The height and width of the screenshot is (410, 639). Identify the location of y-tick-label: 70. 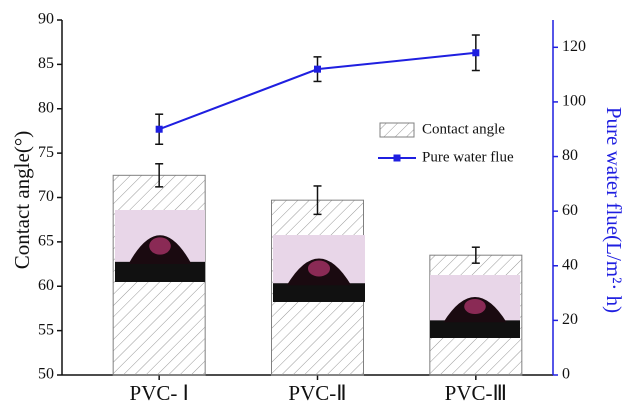
(46, 196).